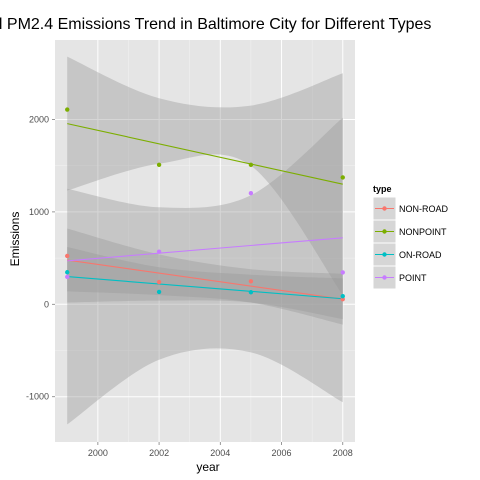 The width and height of the screenshot is (480, 480). Describe the element at coordinates (413, 278) in the screenshot. I see `legend-label: POINT` at that location.